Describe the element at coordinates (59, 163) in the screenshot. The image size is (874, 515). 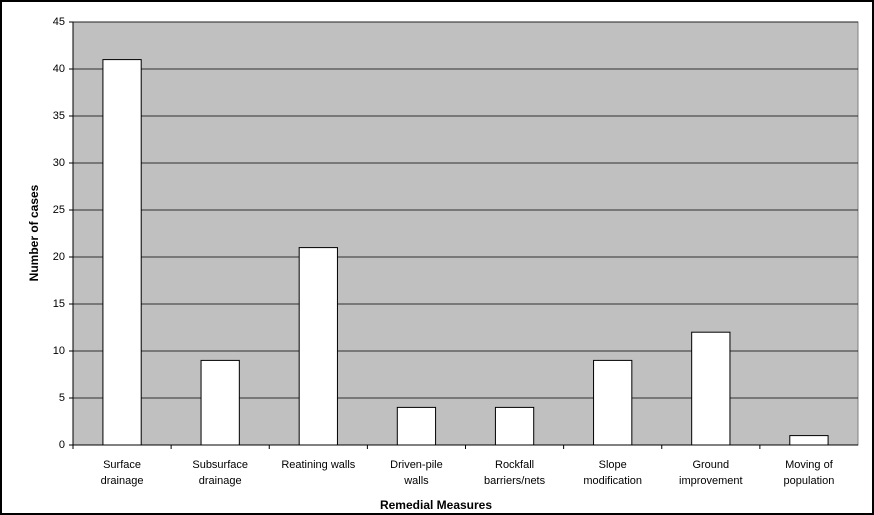
I see `y-tick-label: 30` at that location.